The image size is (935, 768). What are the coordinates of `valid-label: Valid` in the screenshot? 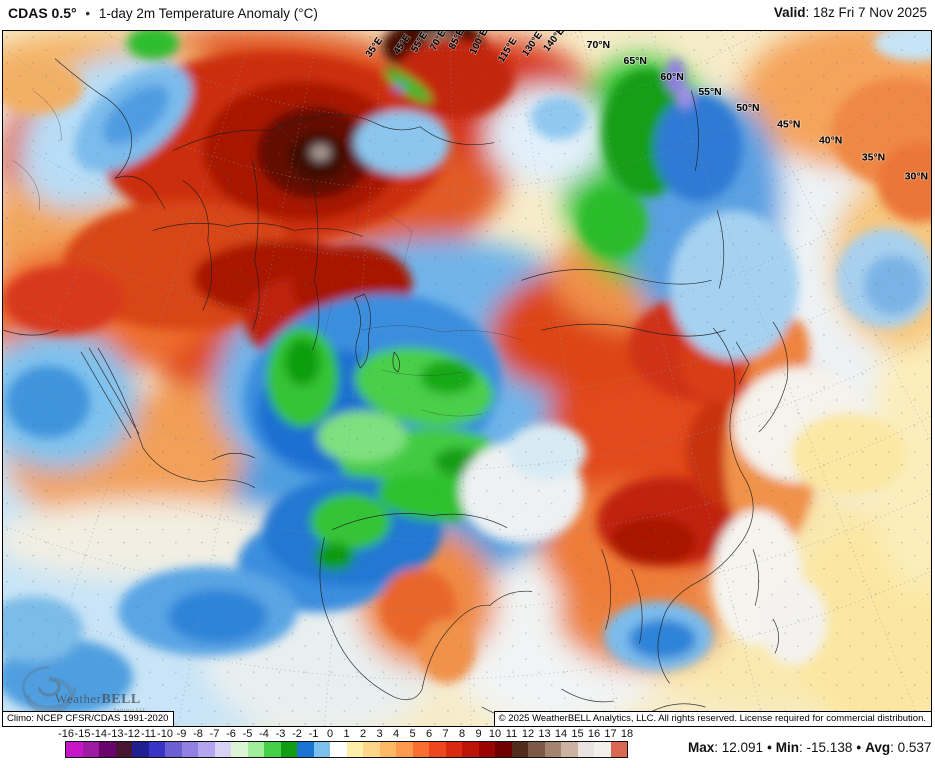 It's located at (789, 12).